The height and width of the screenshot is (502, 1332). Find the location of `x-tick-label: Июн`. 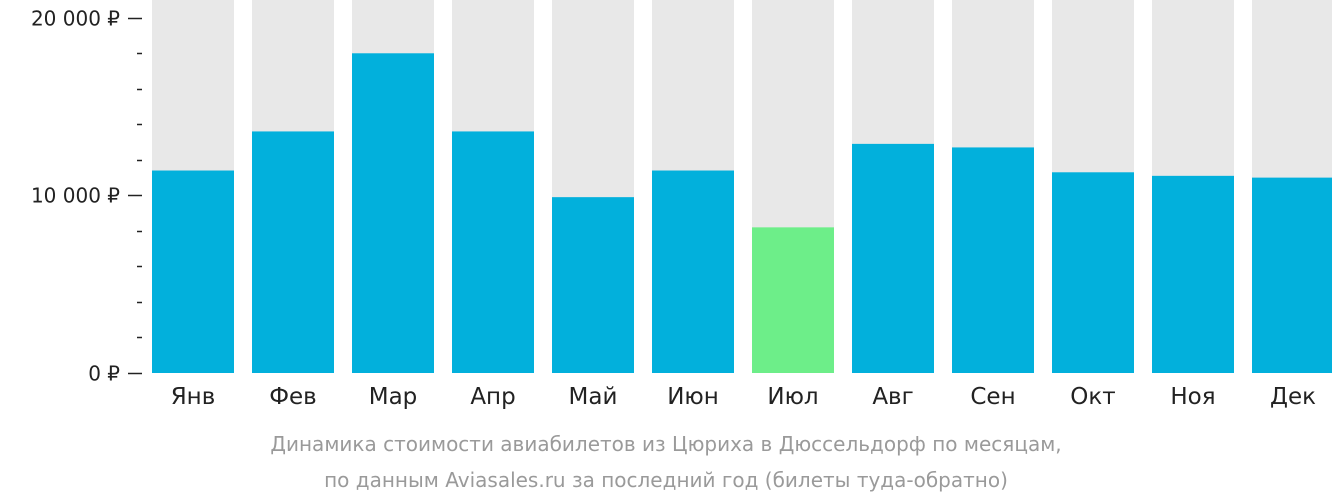

x-tick-label: Июн is located at coordinates (693, 397).